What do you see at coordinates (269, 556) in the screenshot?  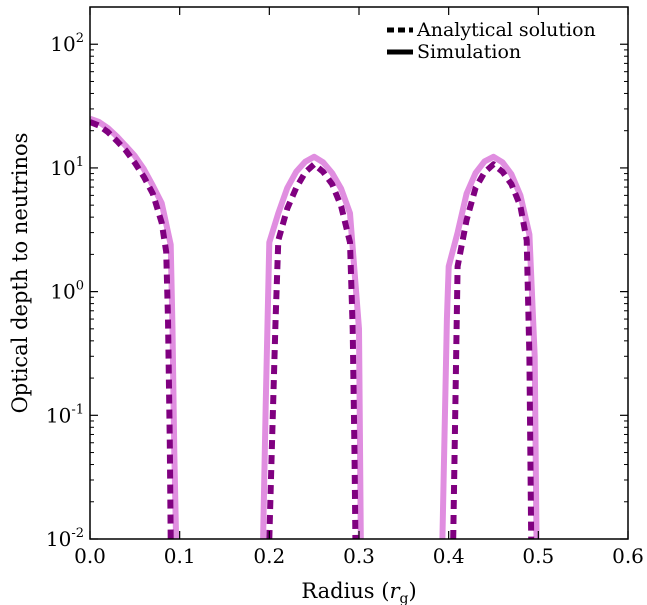 I see `x-tick-label: 0.2` at bounding box center [269, 556].